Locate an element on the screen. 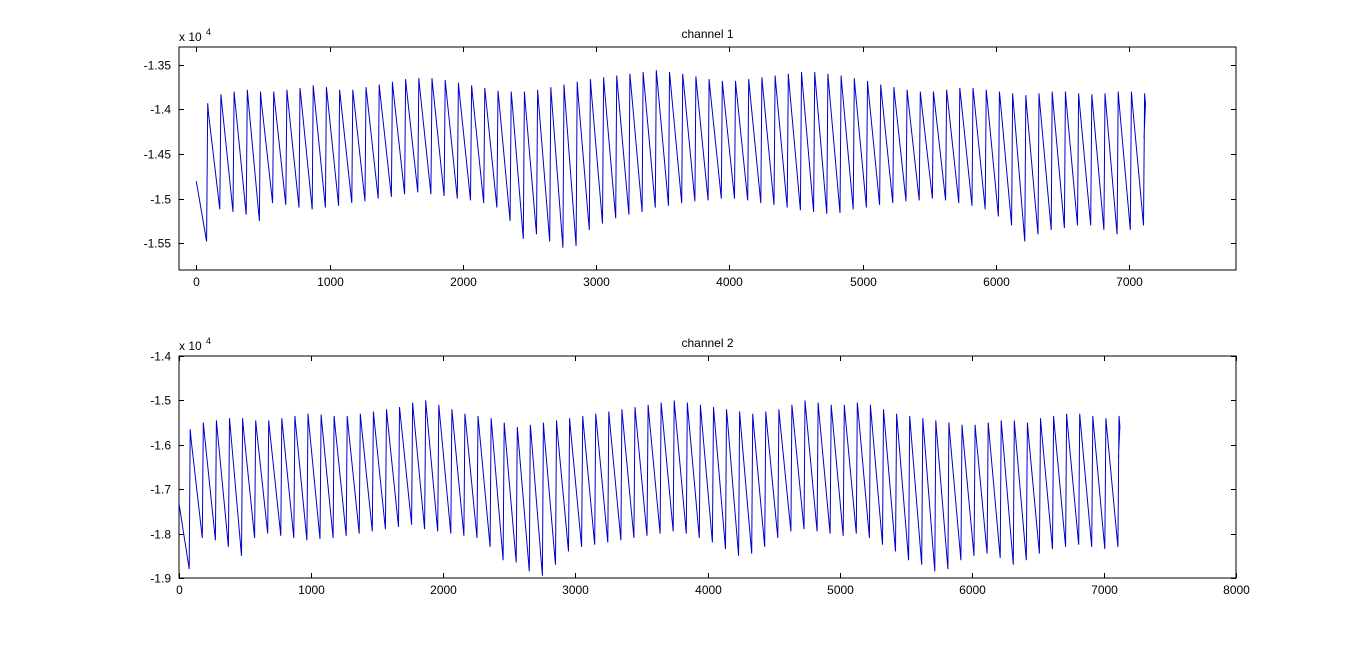 This screenshot has width=1366, height=656. y-tick-label: -1.55 is located at coordinates (158, 244).